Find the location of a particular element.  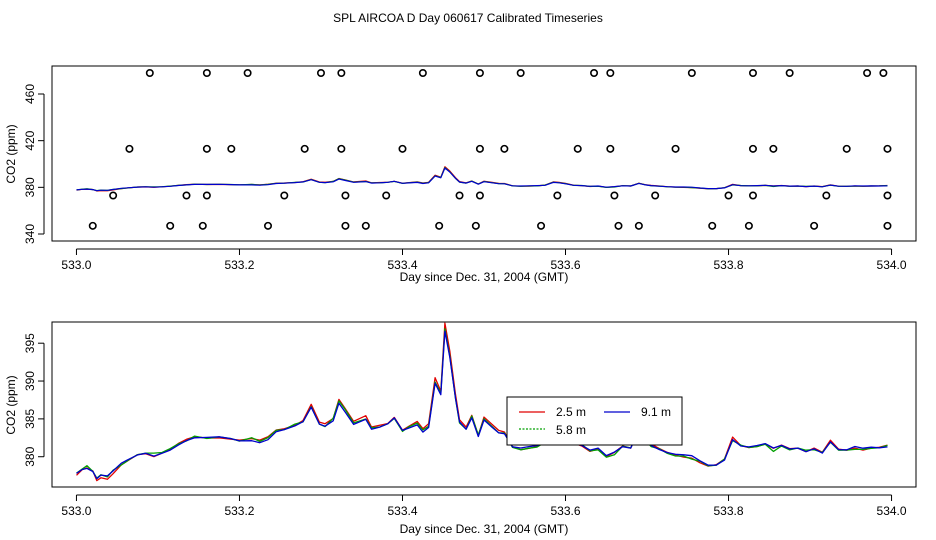

y-tick-label: 420 is located at coordinates (30, 140).